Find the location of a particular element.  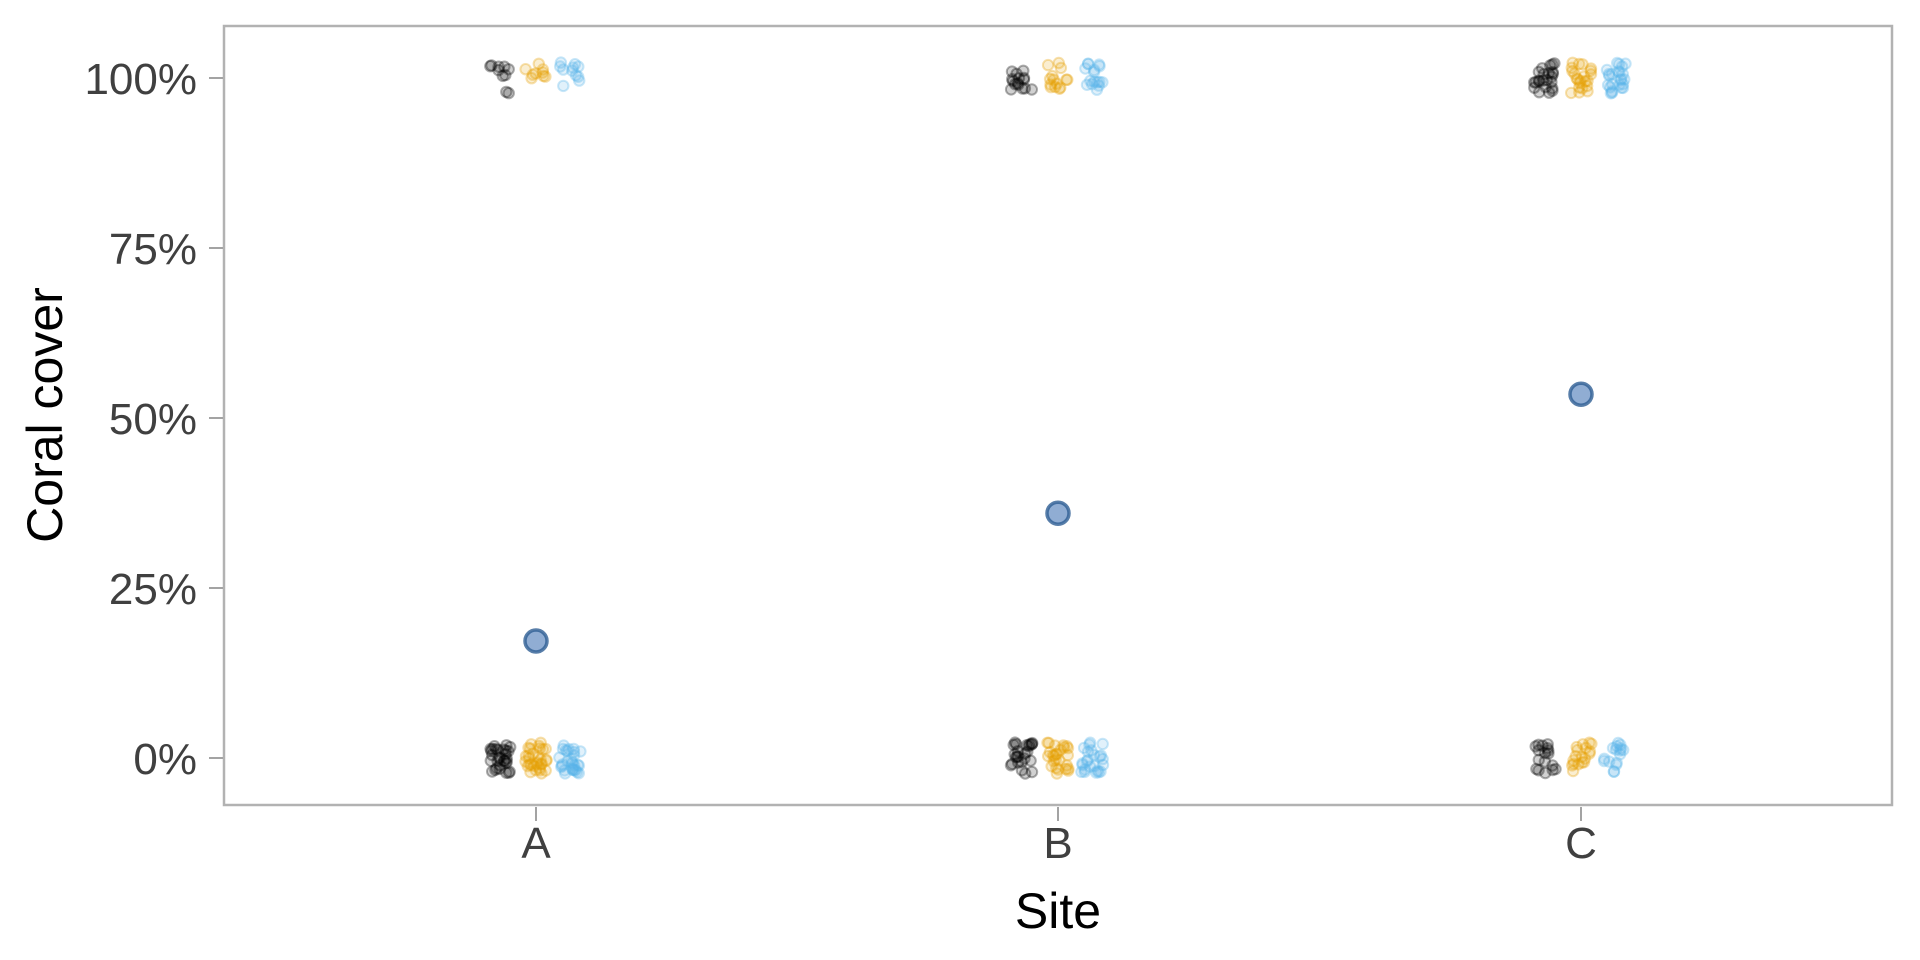

y-axis-title: Coral cover is located at coordinates (45, 415).